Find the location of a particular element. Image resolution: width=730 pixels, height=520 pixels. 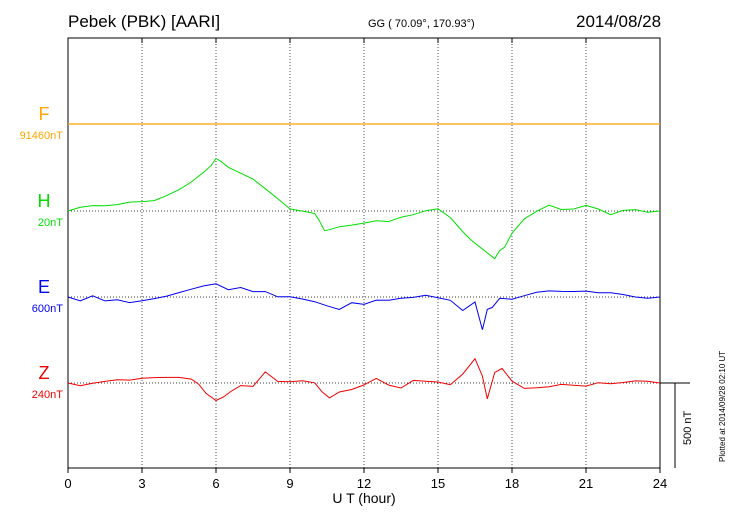

station-coords: GG ( 70.09°, 170.93°) is located at coordinates (421, 24).